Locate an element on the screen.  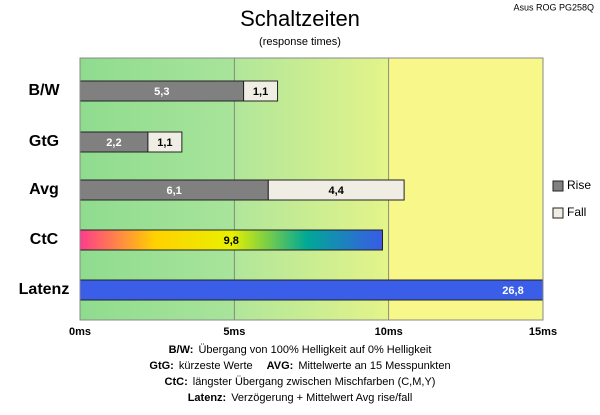
legend-label: Fall is located at coordinates (576, 212).